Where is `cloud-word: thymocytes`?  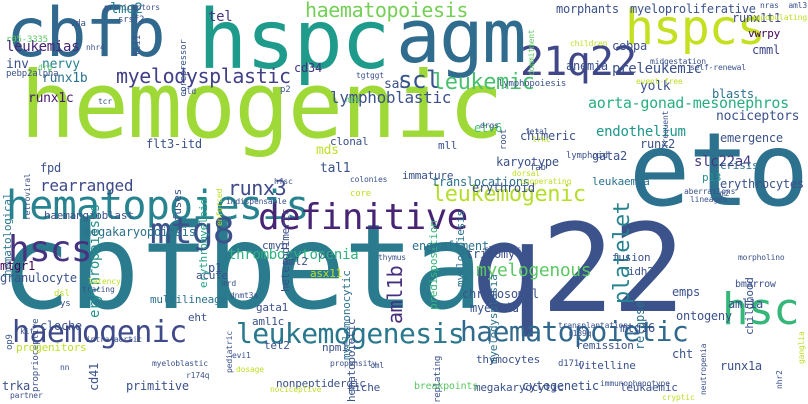 cloud-word: thymocytes is located at coordinates (508, 359).